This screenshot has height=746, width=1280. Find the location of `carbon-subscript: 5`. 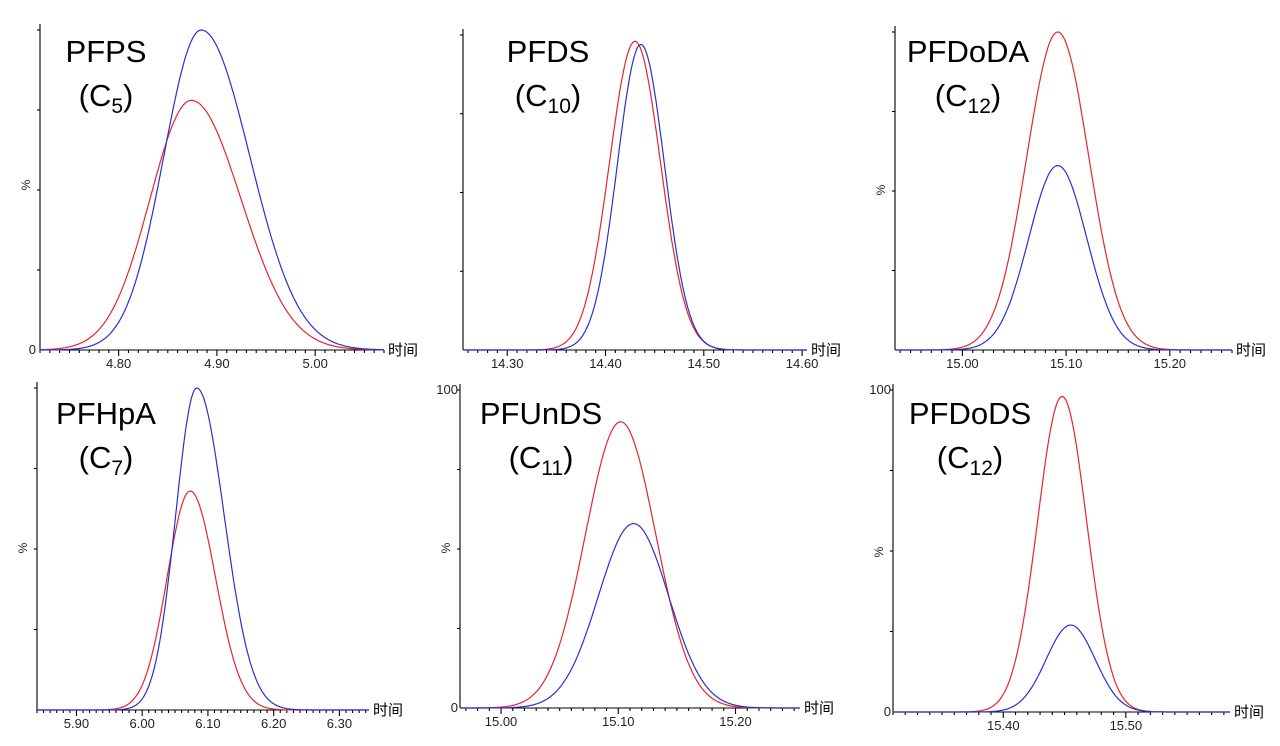

carbon-subscript: 5 is located at coordinates (117, 106).